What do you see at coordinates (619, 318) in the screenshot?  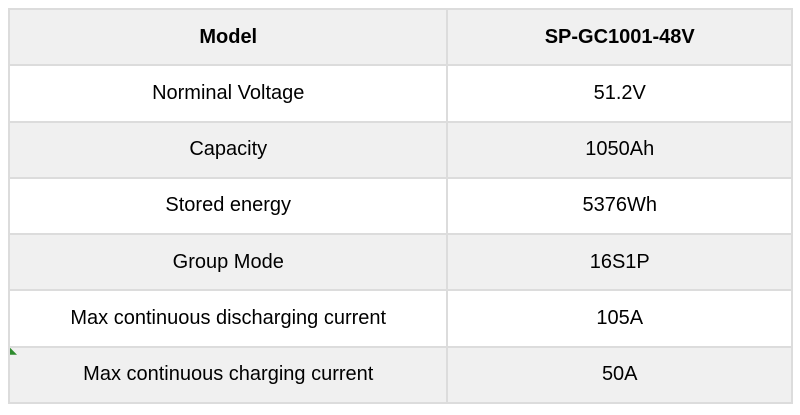 I see `spec-value: 105A` at bounding box center [619, 318].